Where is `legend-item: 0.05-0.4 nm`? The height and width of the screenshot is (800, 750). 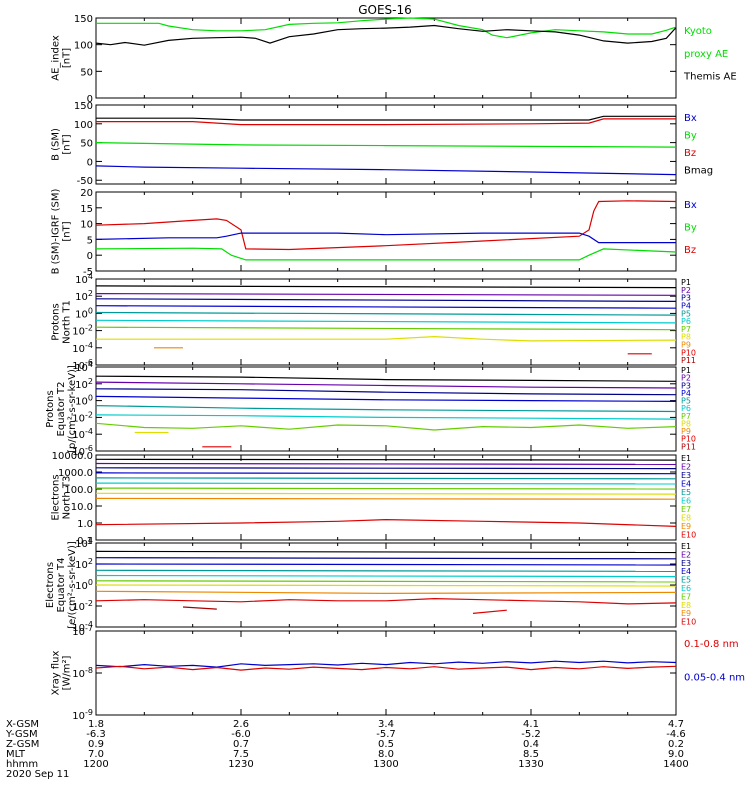
legend-item: 0.05-0.4 nm is located at coordinates (714, 678).